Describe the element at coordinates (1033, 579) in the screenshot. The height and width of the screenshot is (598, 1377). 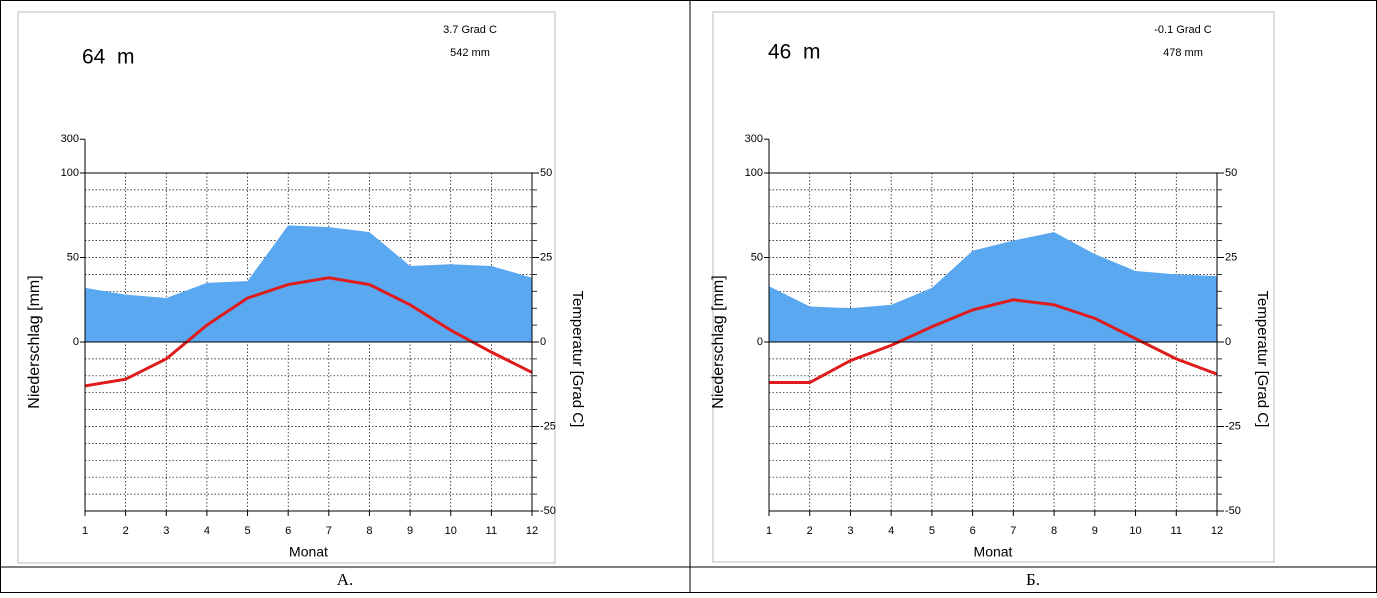
I see `caption: Б.` at that location.